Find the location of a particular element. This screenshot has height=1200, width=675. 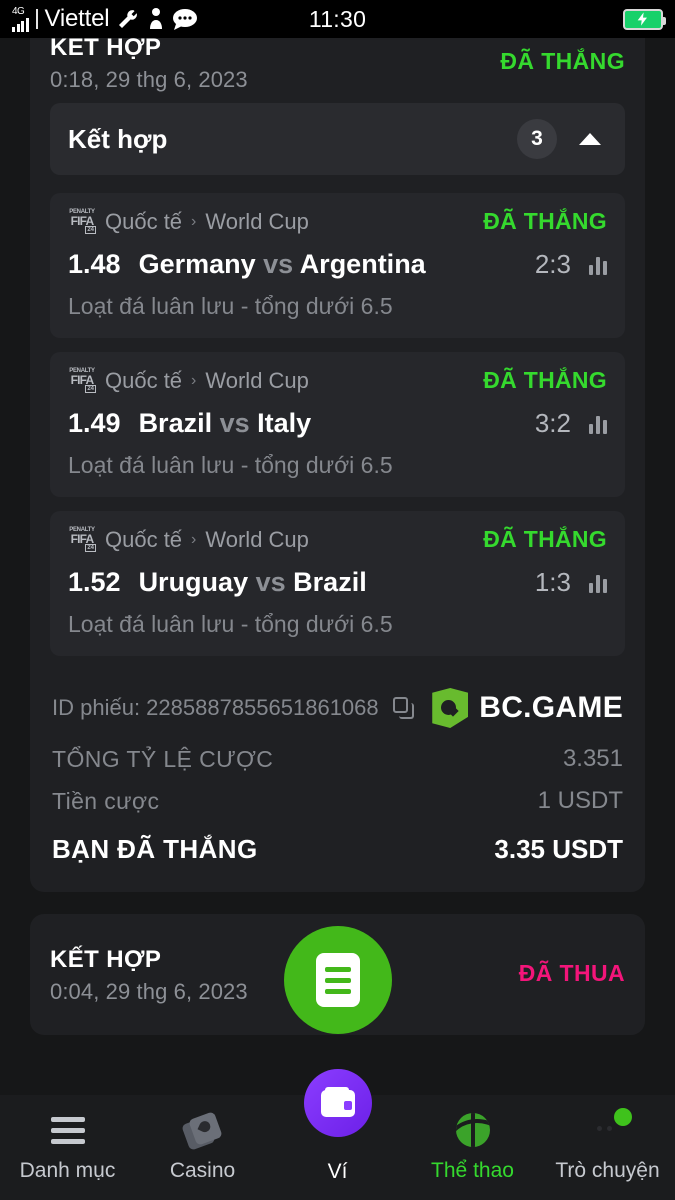

summary-value: 1 USDT is located at coordinates (580, 800).